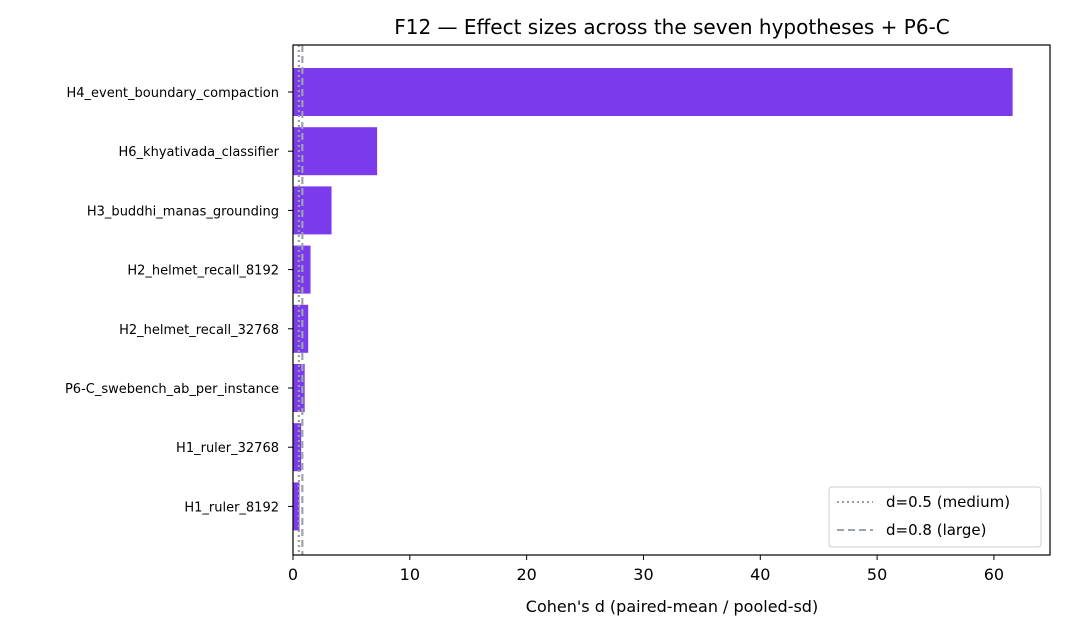 The height and width of the screenshot is (630, 1065). What do you see at coordinates (410, 574) in the screenshot?
I see `x-tick-label: 10` at bounding box center [410, 574].